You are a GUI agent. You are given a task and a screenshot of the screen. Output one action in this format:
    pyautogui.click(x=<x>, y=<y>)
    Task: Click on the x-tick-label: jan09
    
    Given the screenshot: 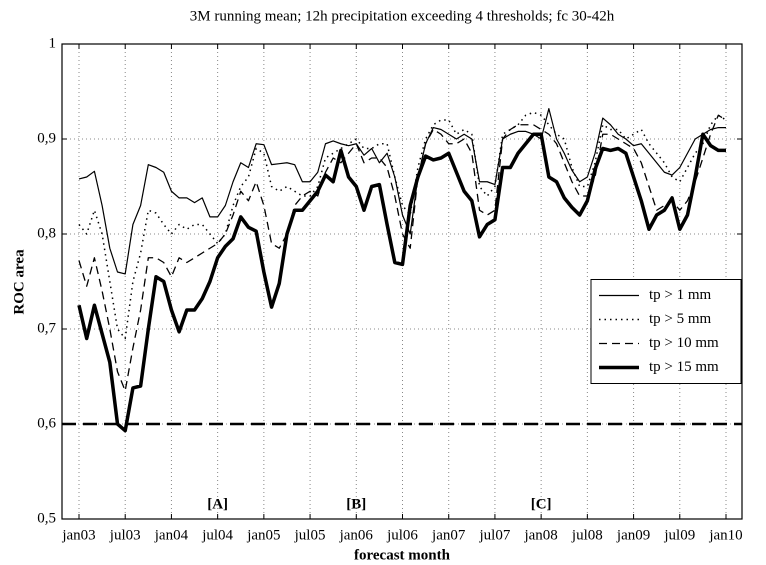 What is the action you would take?
    pyautogui.click(x=633, y=535)
    